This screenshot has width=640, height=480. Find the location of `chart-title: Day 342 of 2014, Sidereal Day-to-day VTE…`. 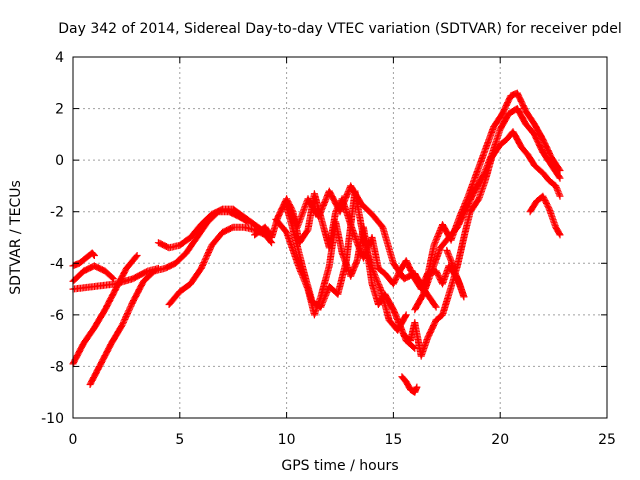

chart-title: Day 342 of 2014, Sidereal Day-to-day VTE… is located at coordinates (340, 29).